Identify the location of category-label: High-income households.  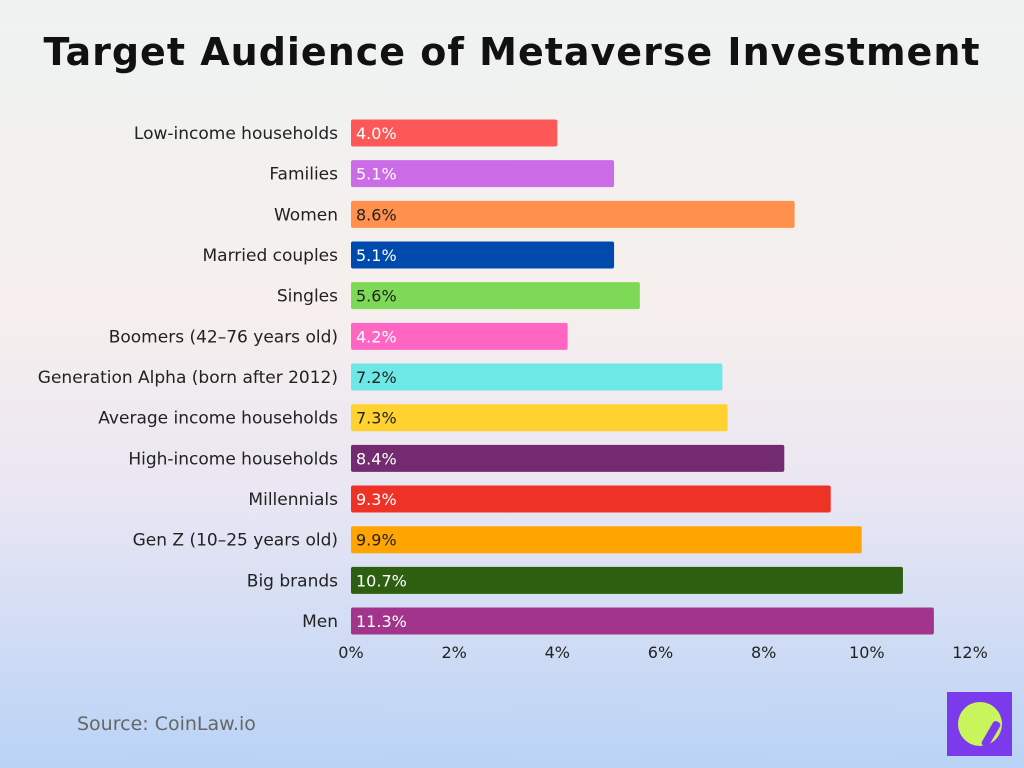
(233, 459).